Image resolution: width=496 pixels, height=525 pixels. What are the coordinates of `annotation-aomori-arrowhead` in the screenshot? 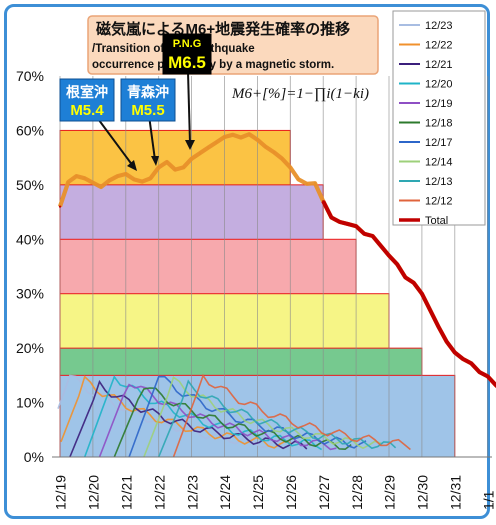 It's located at (155, 161).